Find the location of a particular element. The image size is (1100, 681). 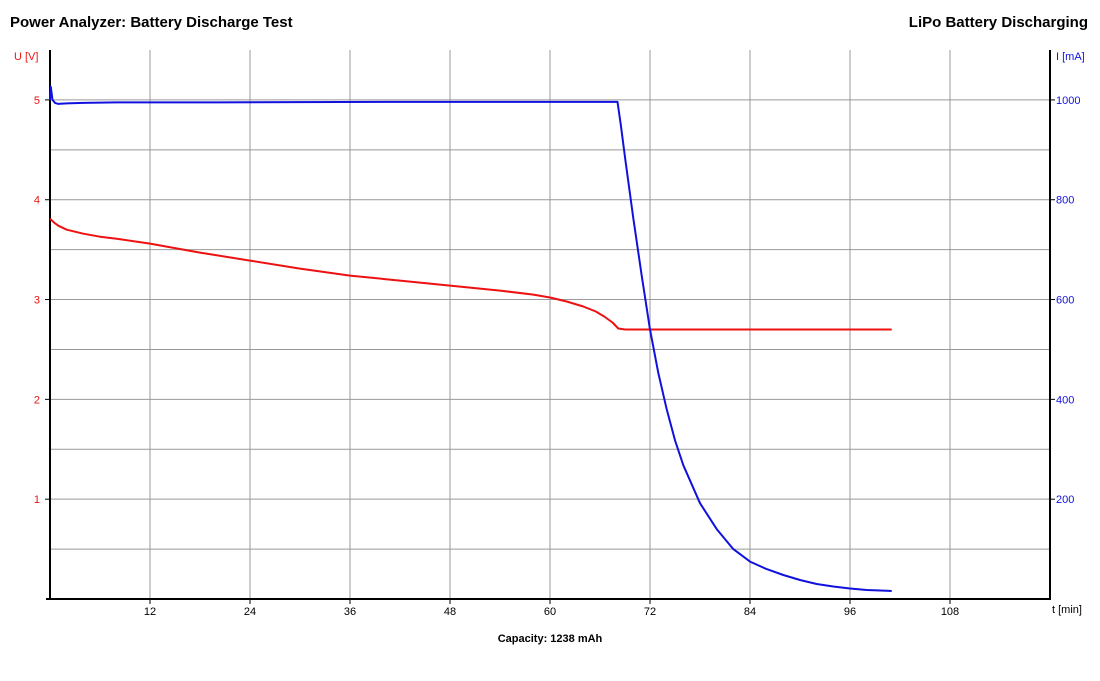

y-right-tick-label: 400 is located at coordinates (1065, 400).